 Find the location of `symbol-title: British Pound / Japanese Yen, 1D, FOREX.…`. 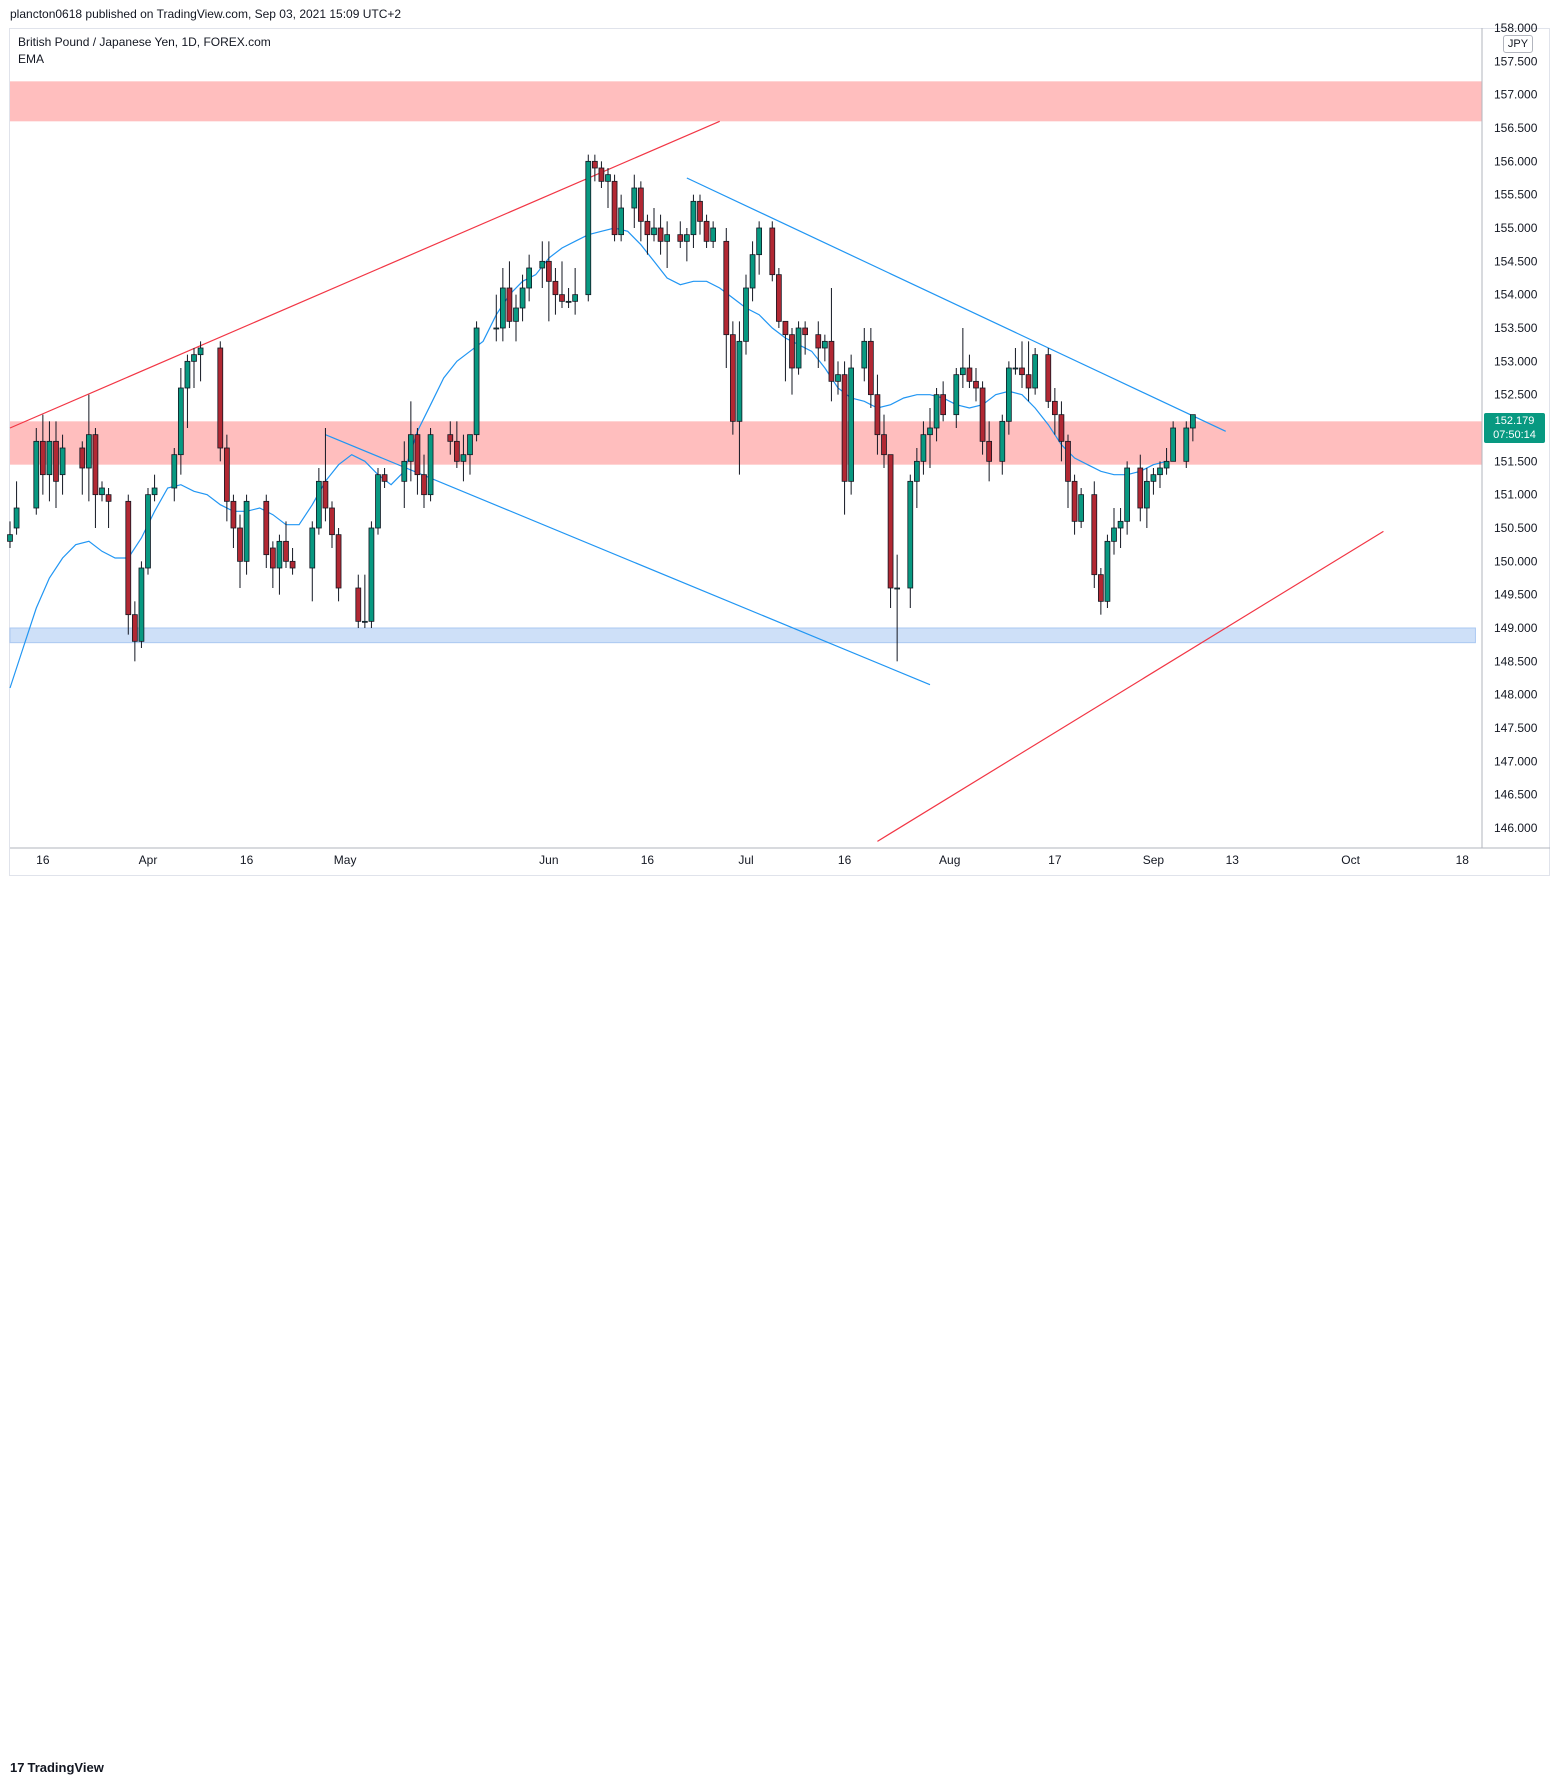

symbol-title: British Pound / Japanese Yen, 1D, FOREX.… is located at coordinates (144, 42).